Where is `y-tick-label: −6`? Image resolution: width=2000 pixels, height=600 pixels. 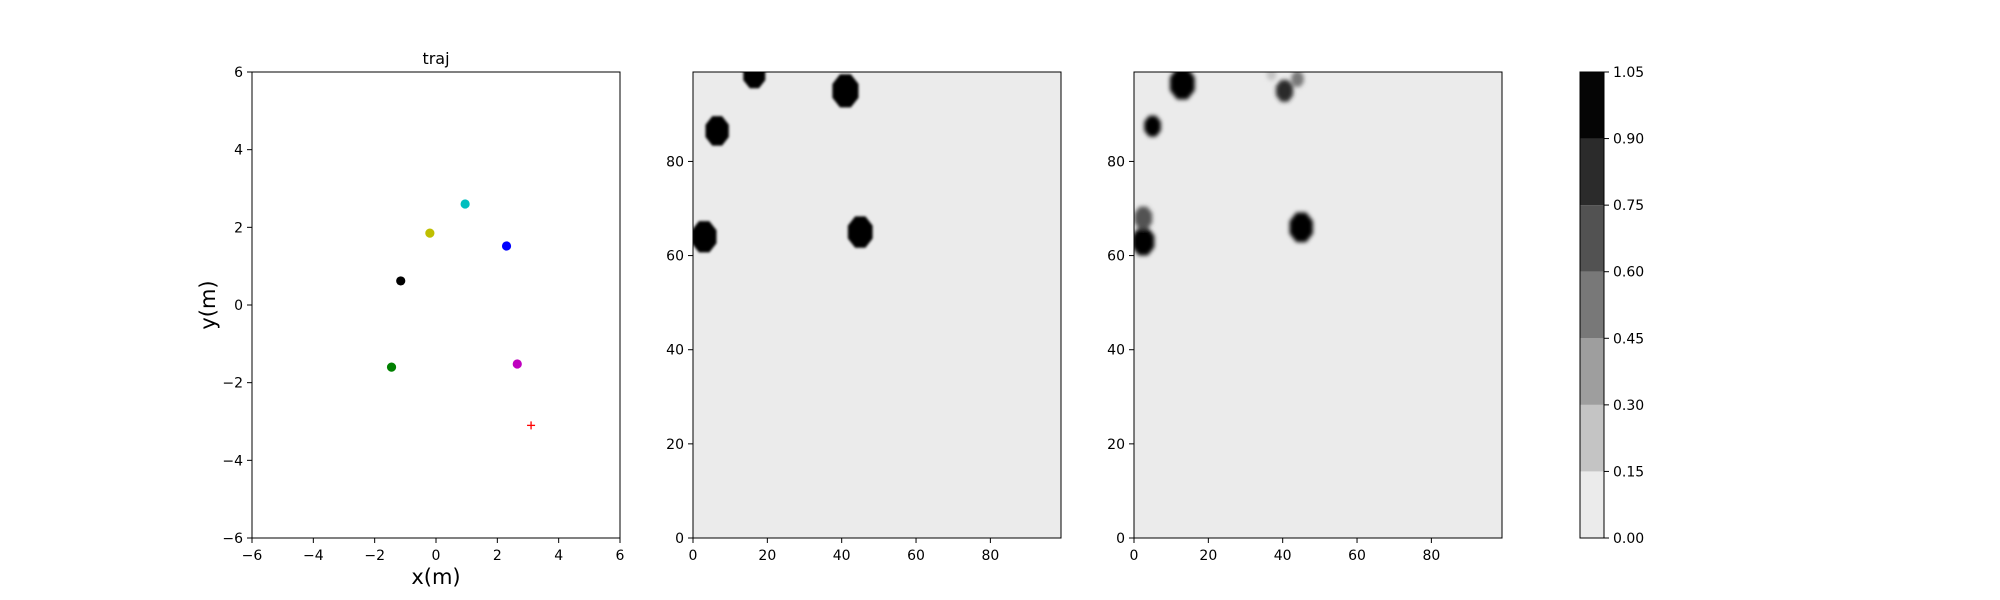
y-tick-label: −6 is located at coordinates (232, 539).